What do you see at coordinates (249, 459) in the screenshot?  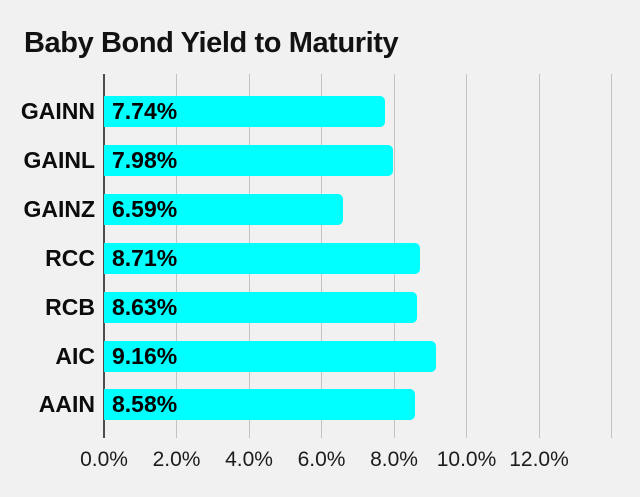 I see `x-tick-label-4: 4.0%` at bounding box center [249, 459].